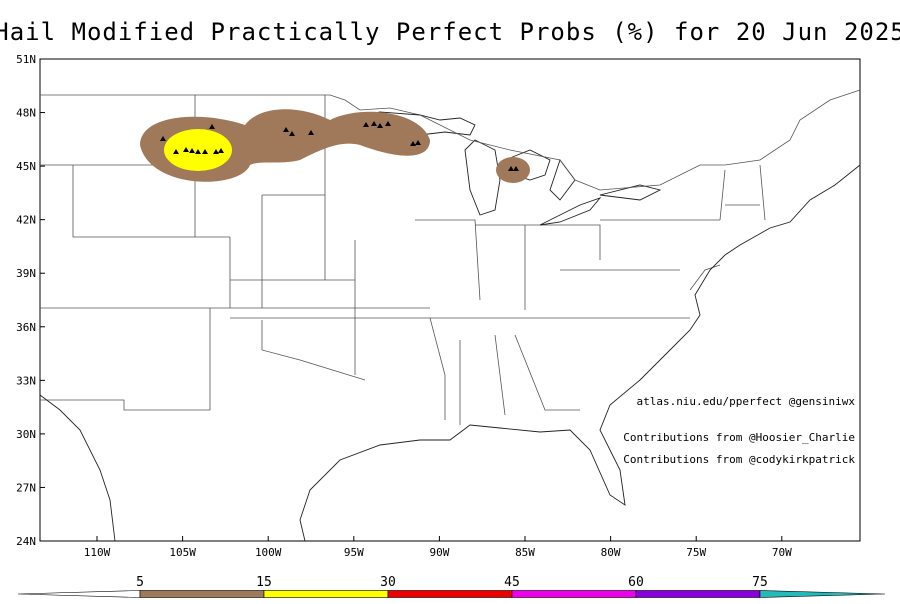 The image size is (900, 604). Describe the element at coordinates (140, 582) in the screenshot. I see `colorbar-label: 5` at that location.